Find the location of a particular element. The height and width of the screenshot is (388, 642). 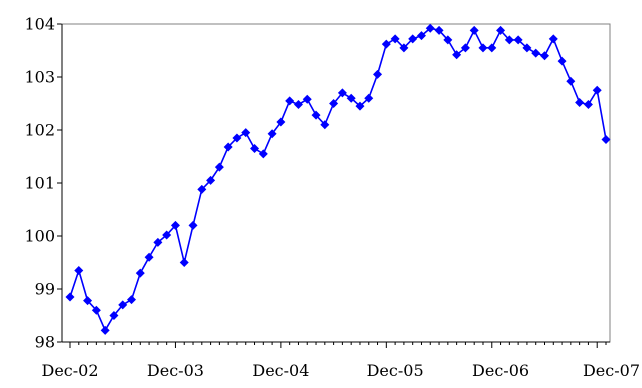

y-tick-label: 100 is located at coordinates (39, 236).